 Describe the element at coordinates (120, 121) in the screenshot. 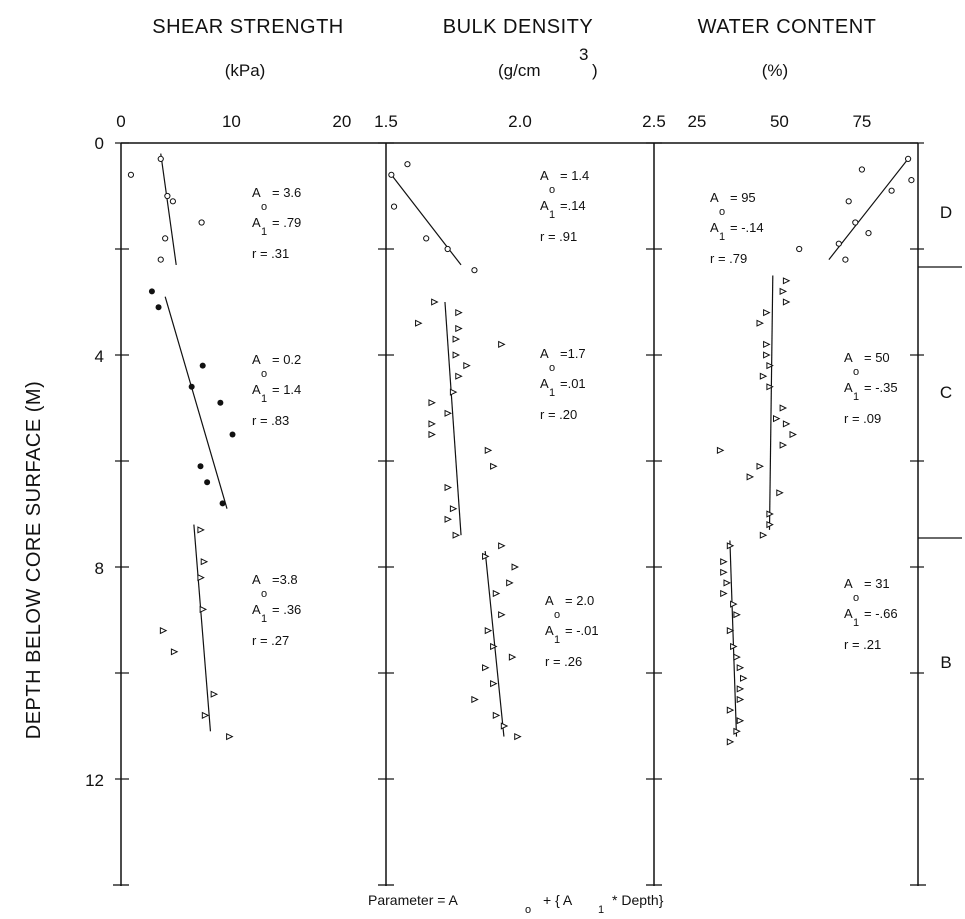

I see `x-tick-label: 0` at that location.